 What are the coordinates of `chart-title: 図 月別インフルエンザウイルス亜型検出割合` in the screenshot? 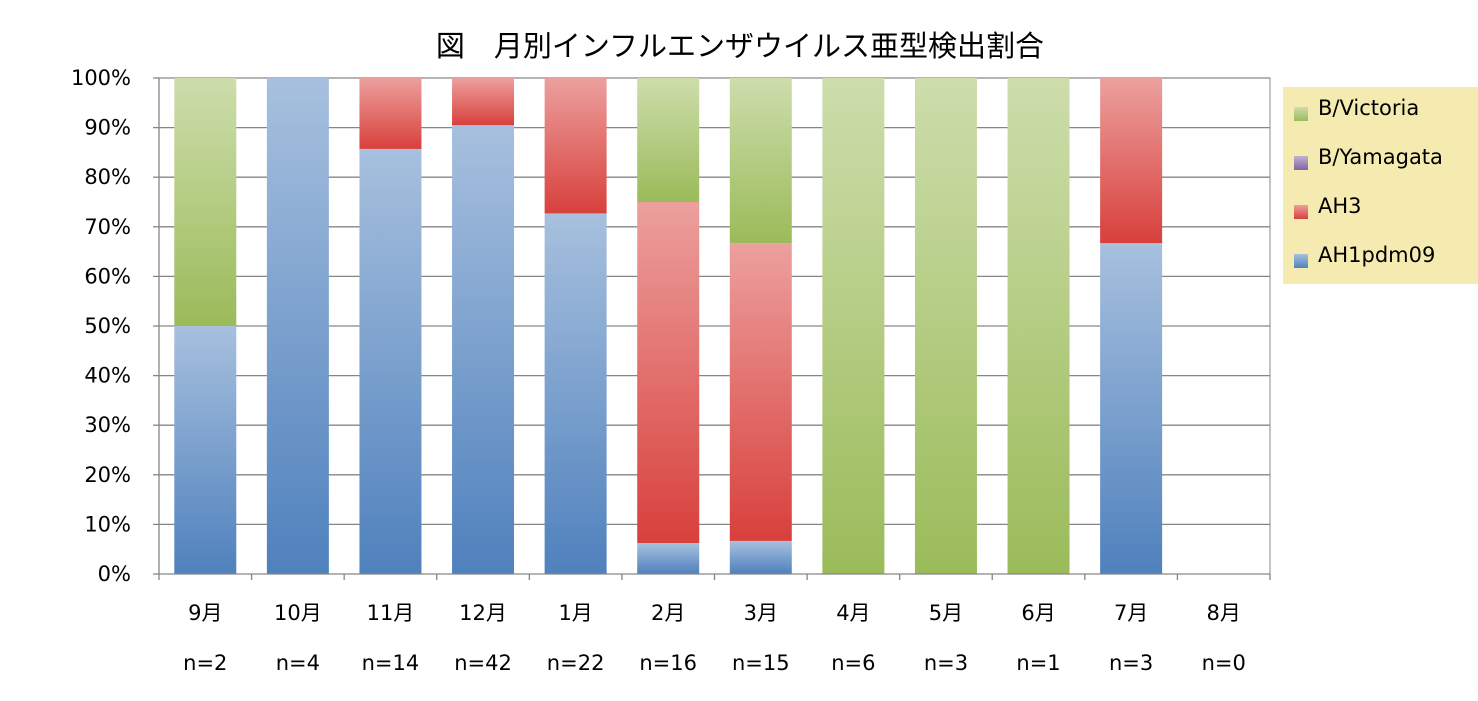 It's located at (740, 46).